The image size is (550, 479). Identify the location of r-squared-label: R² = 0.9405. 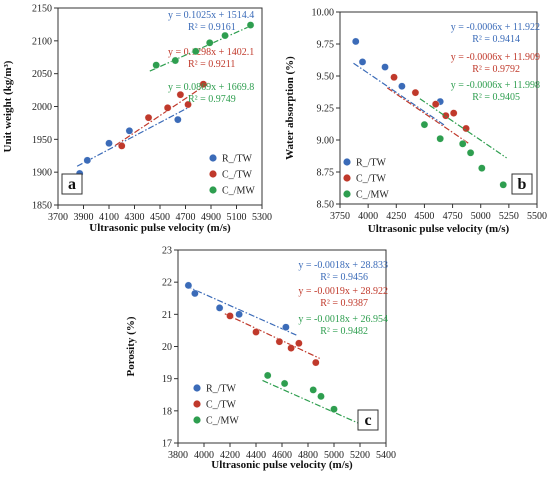
(496, 97).